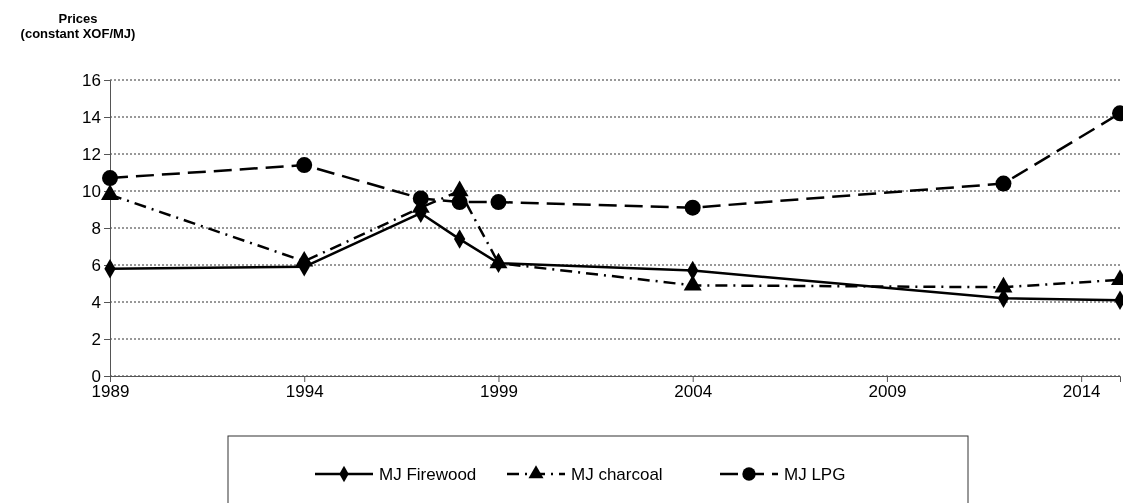 The width and height of the screenshot is (1123, 503). What do you see at coordinates (96, 265) in the screenshot?
I see `y-tick-label: 6` at bounding box center [96, 265].